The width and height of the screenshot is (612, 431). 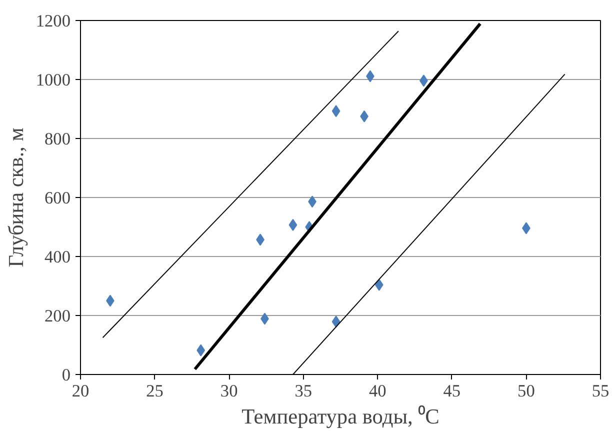 I want to click on x-tick-label: 55, so click(x=601, y=391).